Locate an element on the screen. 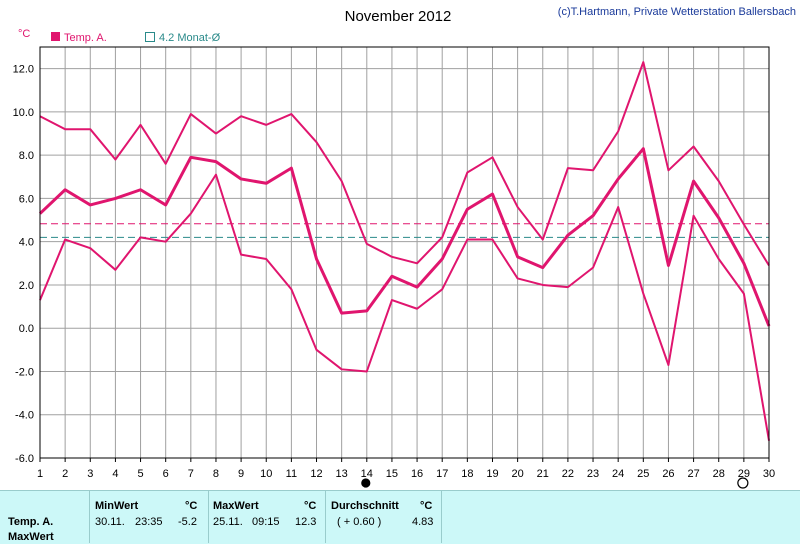 The width and height of the screenshot is (800, 544). x-tick-label: 4 is located at coordinates (115, 474).